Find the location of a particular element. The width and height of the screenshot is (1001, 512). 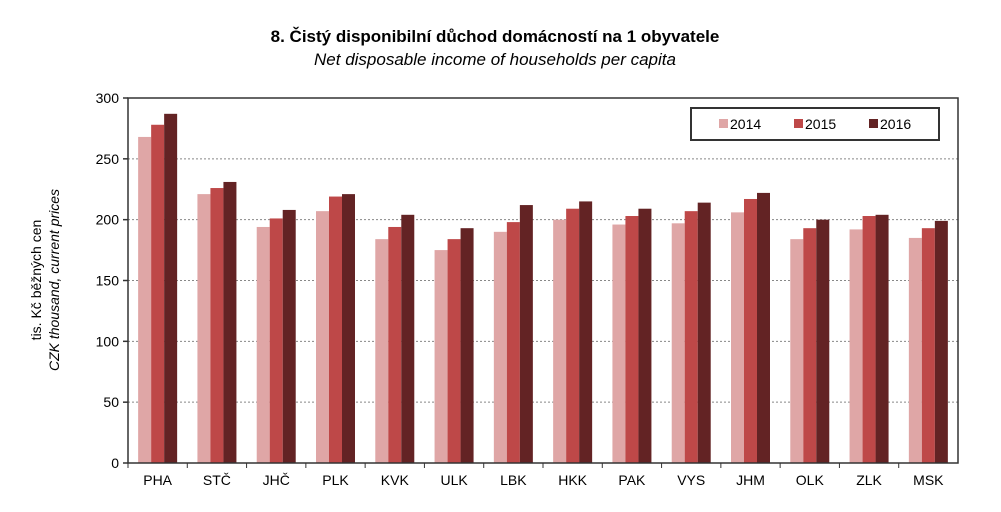

bar-2014-VYS is located at coordinates (678, 343).